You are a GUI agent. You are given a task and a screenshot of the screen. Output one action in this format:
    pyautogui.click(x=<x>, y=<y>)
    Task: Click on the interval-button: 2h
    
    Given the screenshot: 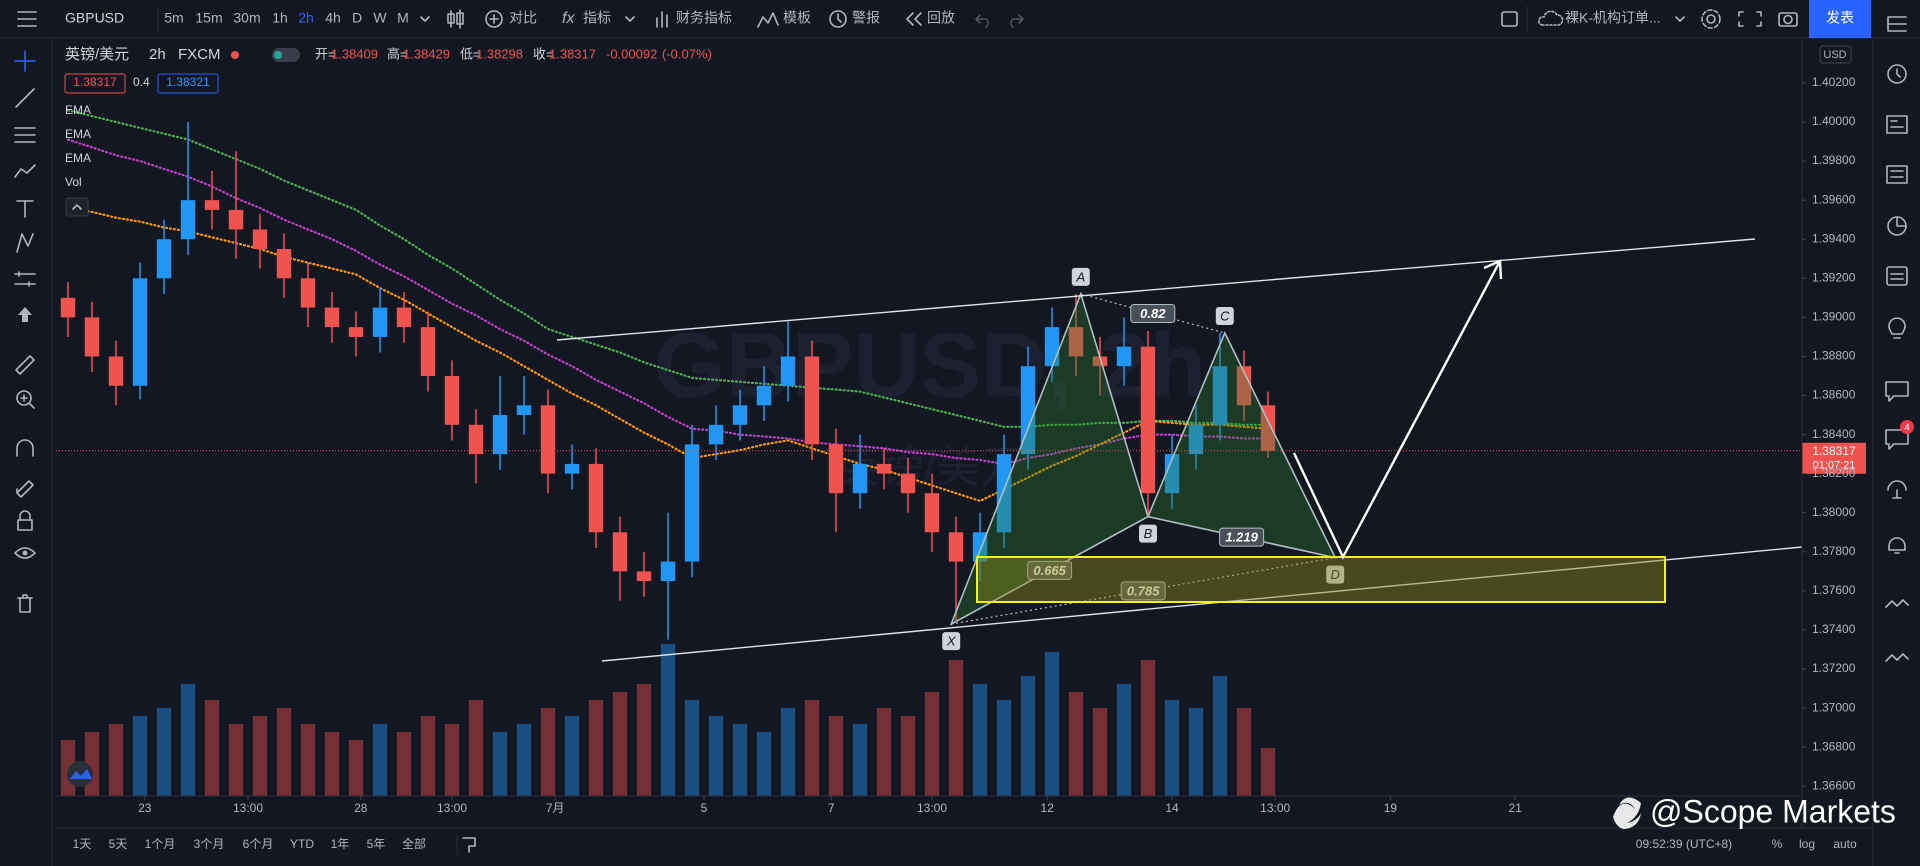 What is the action you would take?
    pyautogui.click(x=306, y=18)
    